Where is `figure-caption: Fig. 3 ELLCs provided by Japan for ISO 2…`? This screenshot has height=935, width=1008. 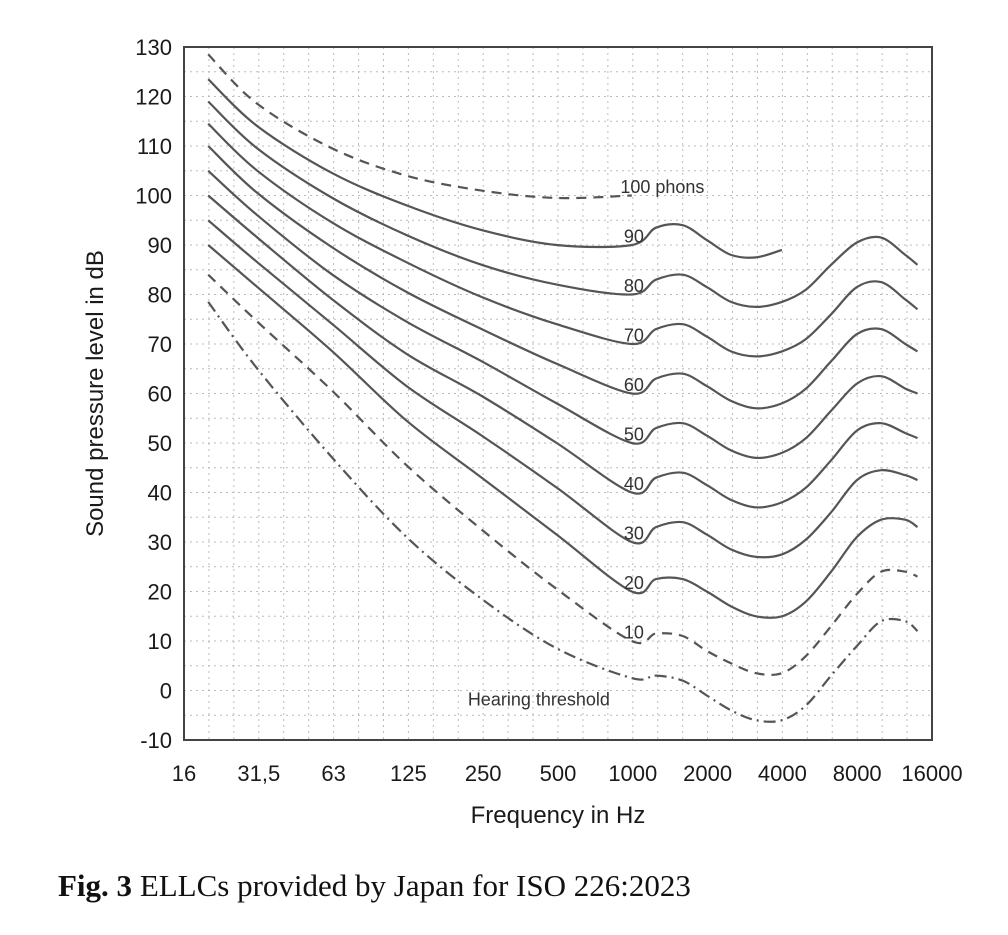
figure-caption: Fig. 3 ELLCs provided by Japan for ISO 2… is located at coordinates (374, 886).